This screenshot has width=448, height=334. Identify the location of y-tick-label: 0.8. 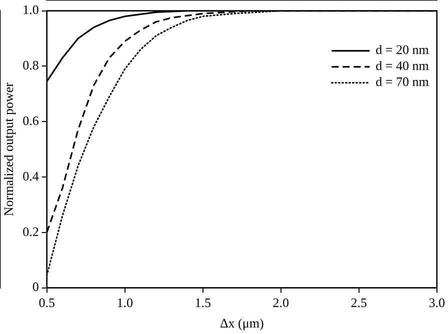
(30, 65).